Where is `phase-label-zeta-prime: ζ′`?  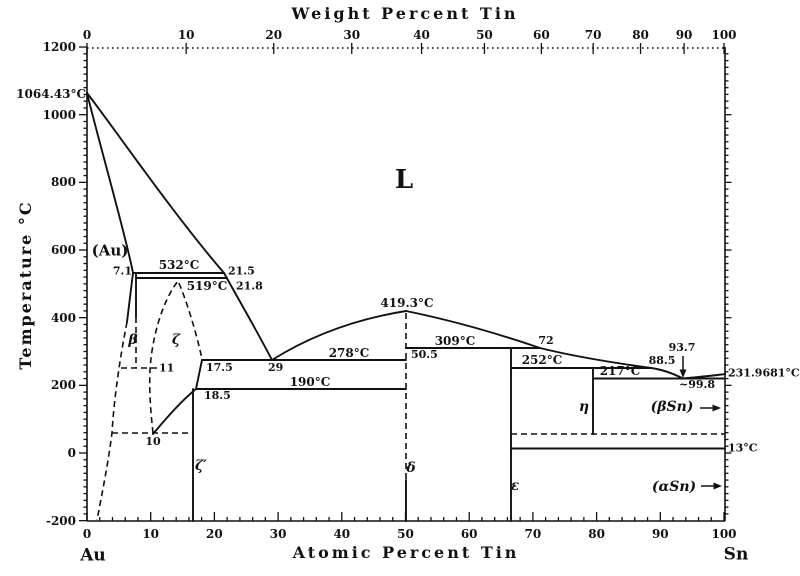 phase-label-zeta-prime: ζ′ is located at coordinates (201, 466).